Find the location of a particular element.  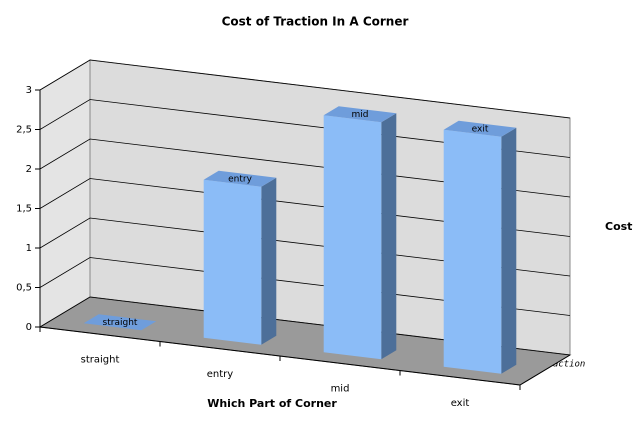

y-tick-label: 2 is located at coordinates (29, 169).